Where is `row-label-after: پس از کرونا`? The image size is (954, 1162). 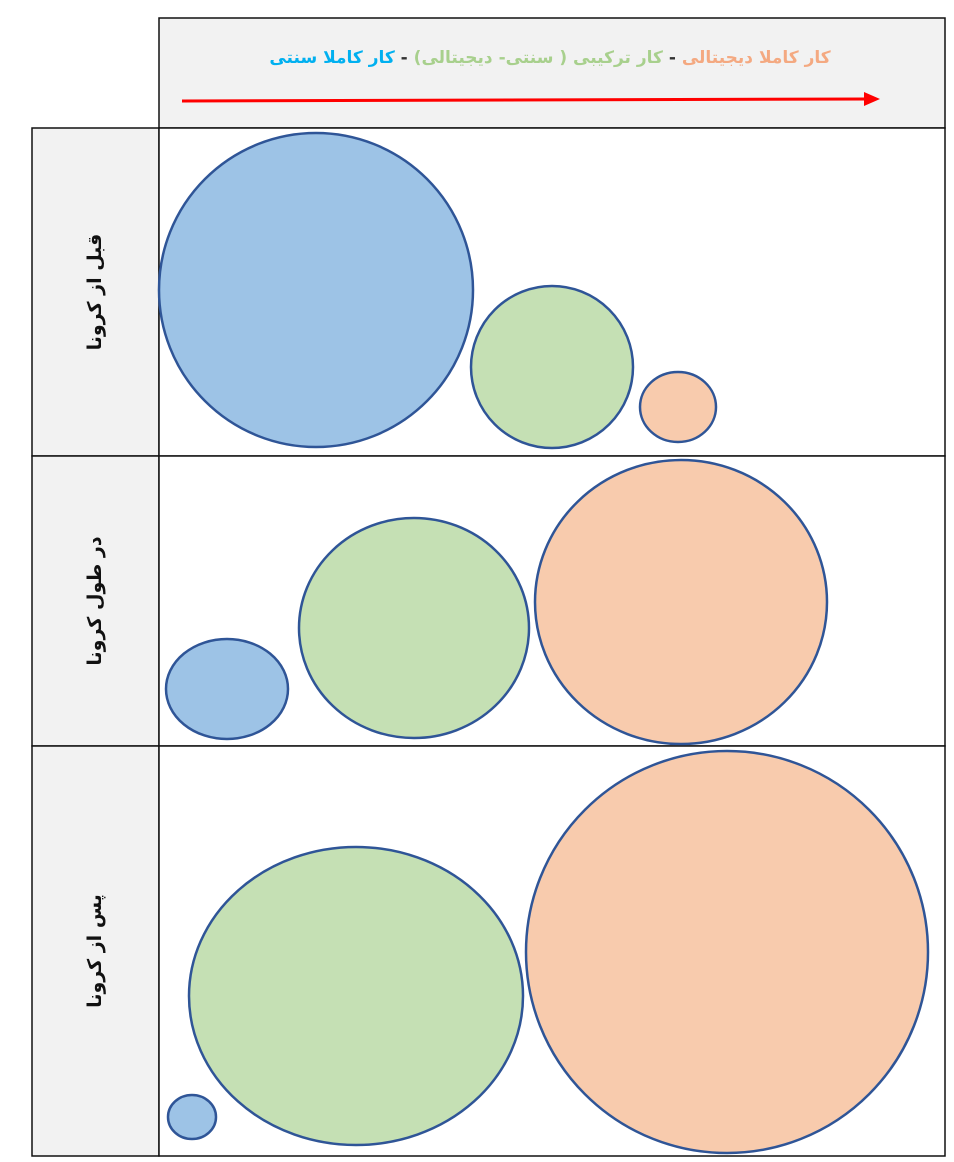 row-label-after: پس از کرونا is located at coordinates (95, 951).